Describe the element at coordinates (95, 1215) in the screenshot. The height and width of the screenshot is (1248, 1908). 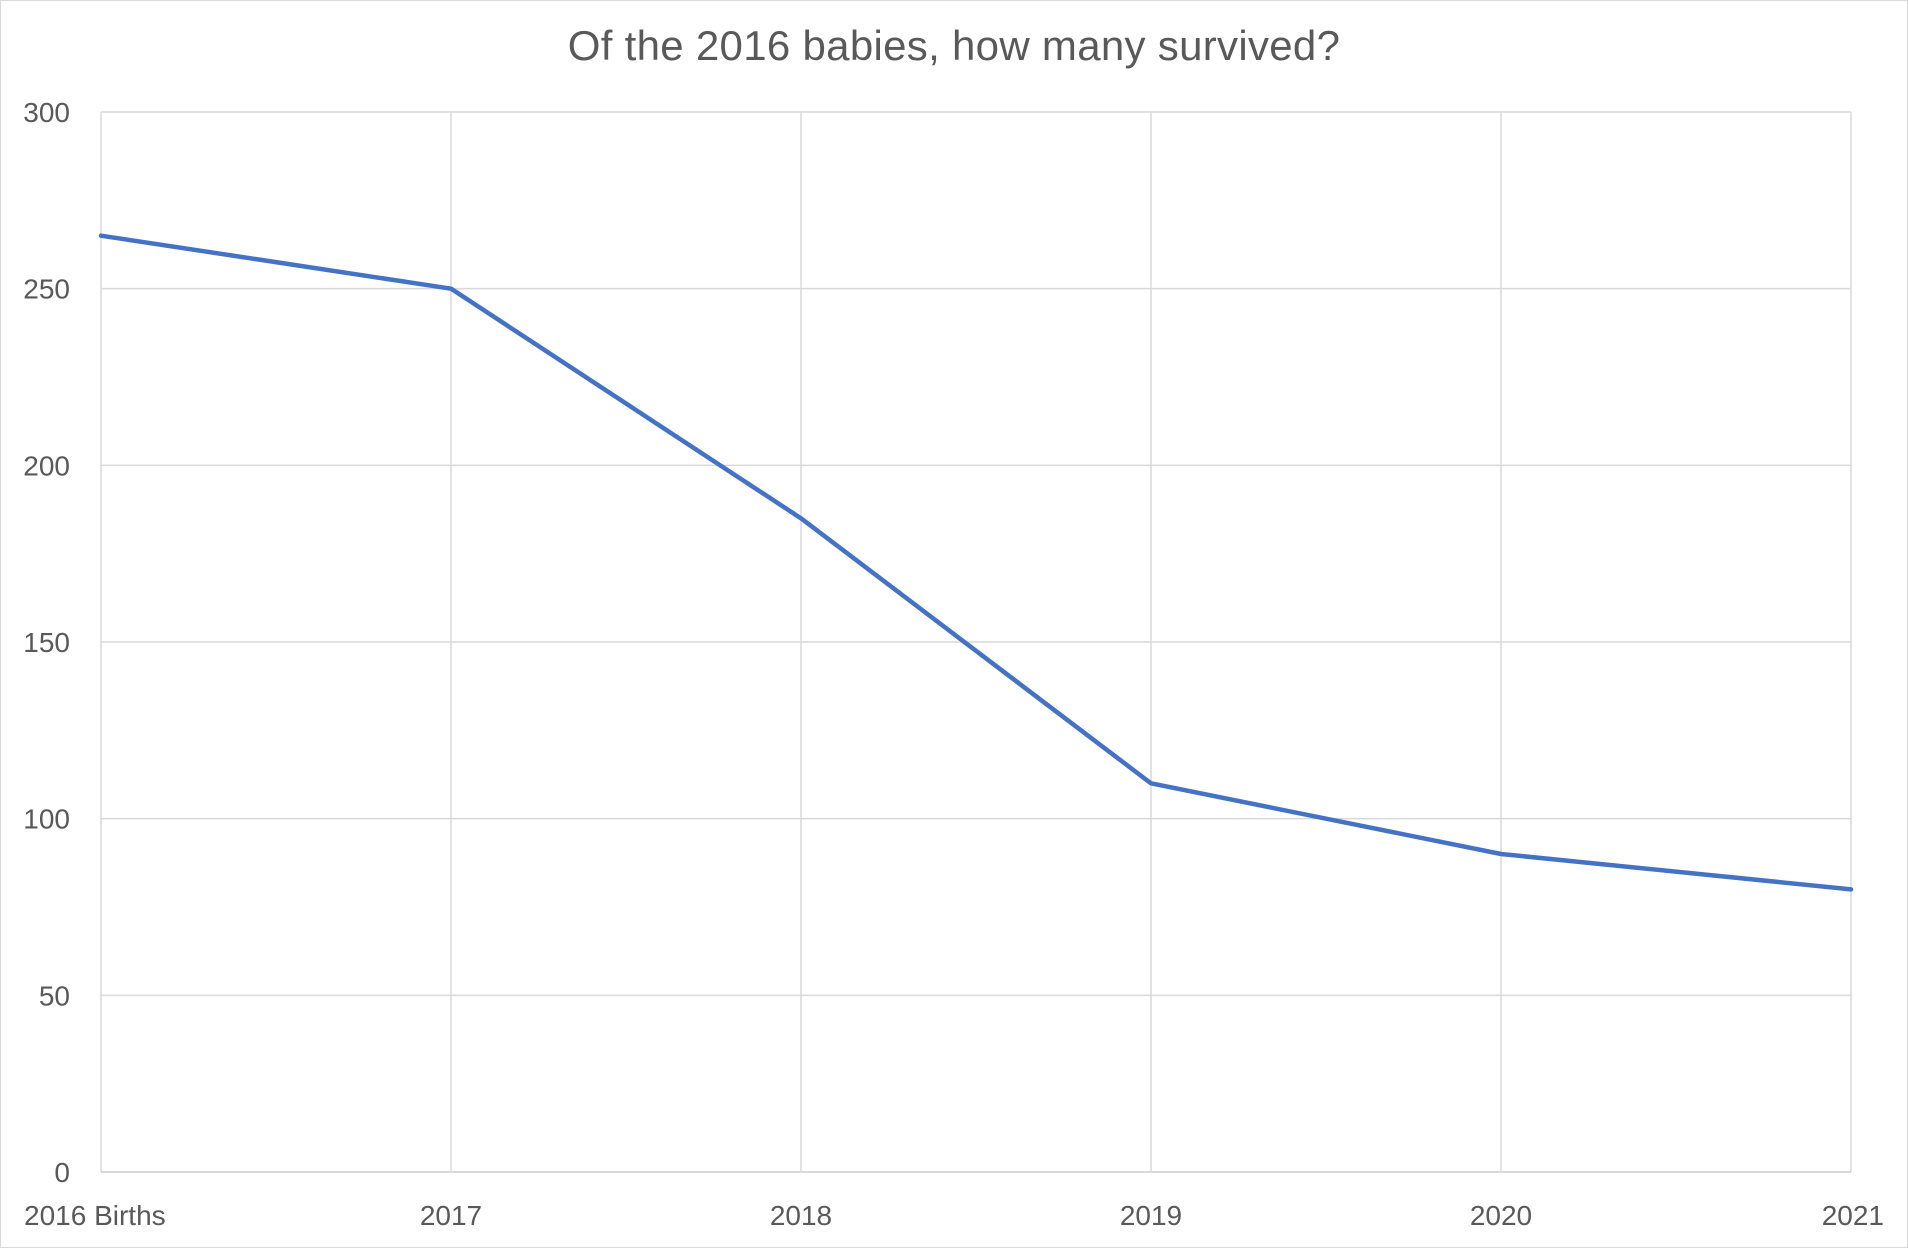
I see `x-tick-label: 2016 Births` at that location.